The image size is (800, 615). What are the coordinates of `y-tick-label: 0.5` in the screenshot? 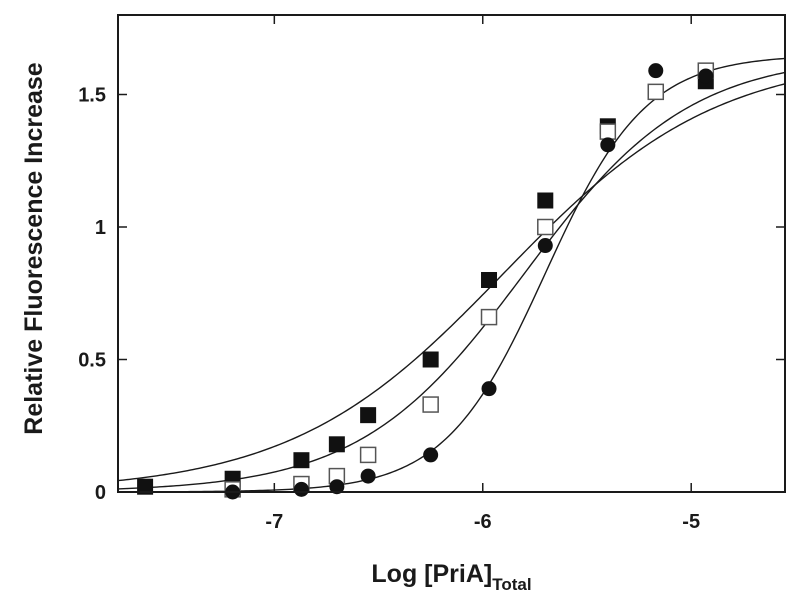 It's located at (92, 361).